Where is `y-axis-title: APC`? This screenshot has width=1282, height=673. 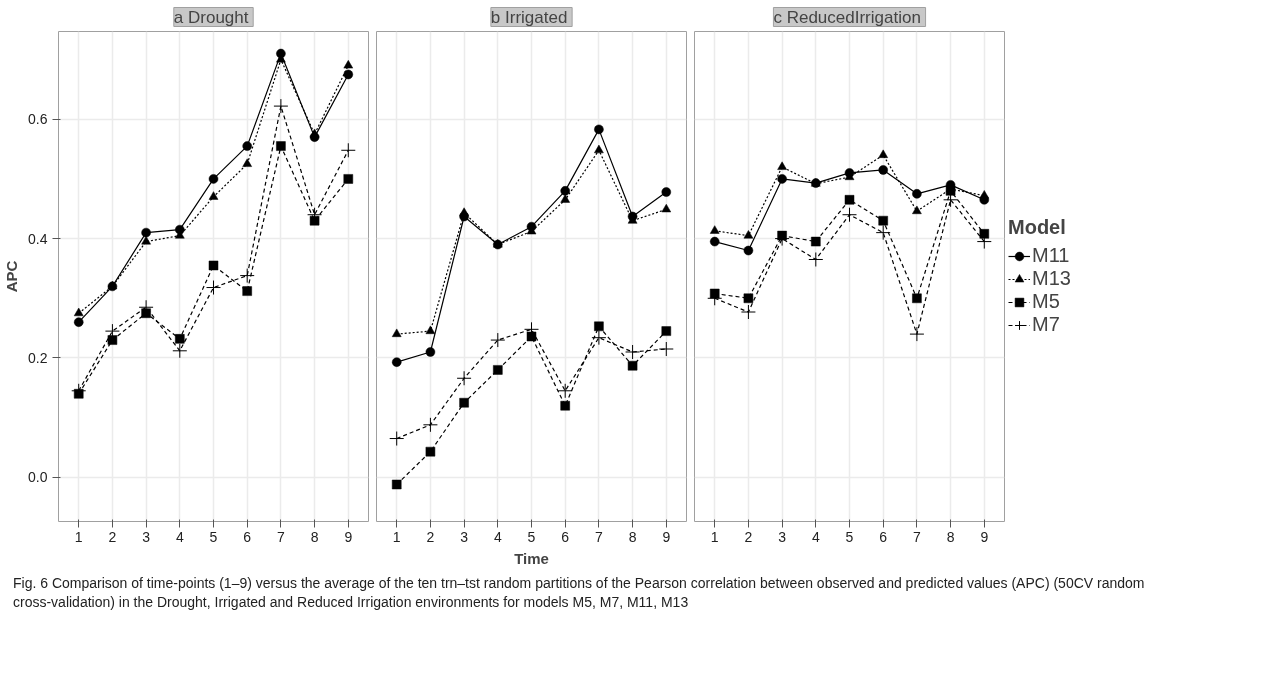
y-axis-title: APC is located at coordinates (12, 276).